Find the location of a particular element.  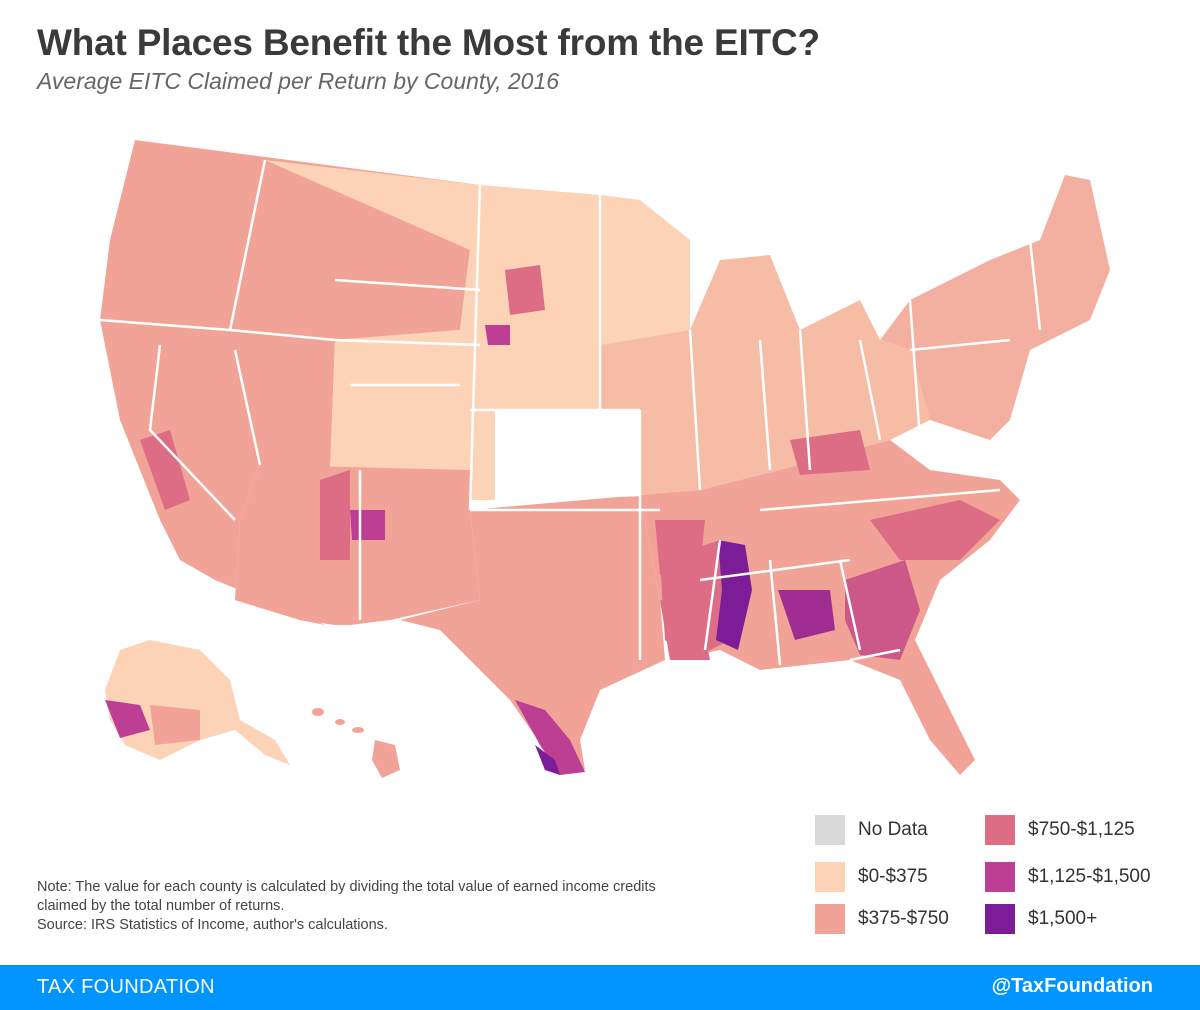

hotspot-four-corners is located at coordinates (367, 525).